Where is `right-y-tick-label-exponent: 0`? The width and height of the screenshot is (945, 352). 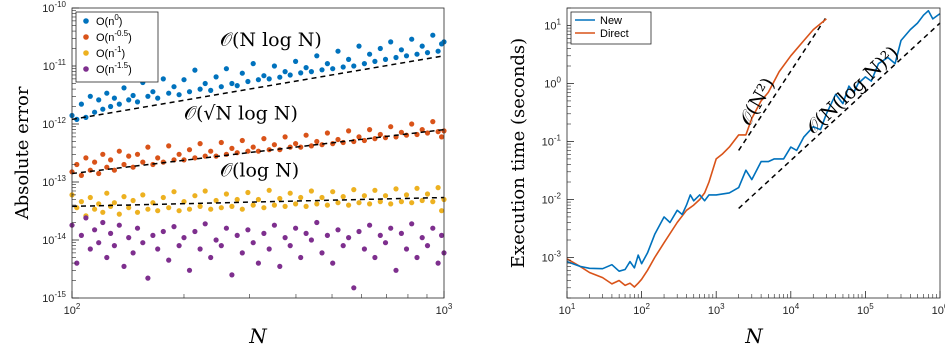 right-y-tick-label-exponent: 0 is located at coordinates (559, 79).